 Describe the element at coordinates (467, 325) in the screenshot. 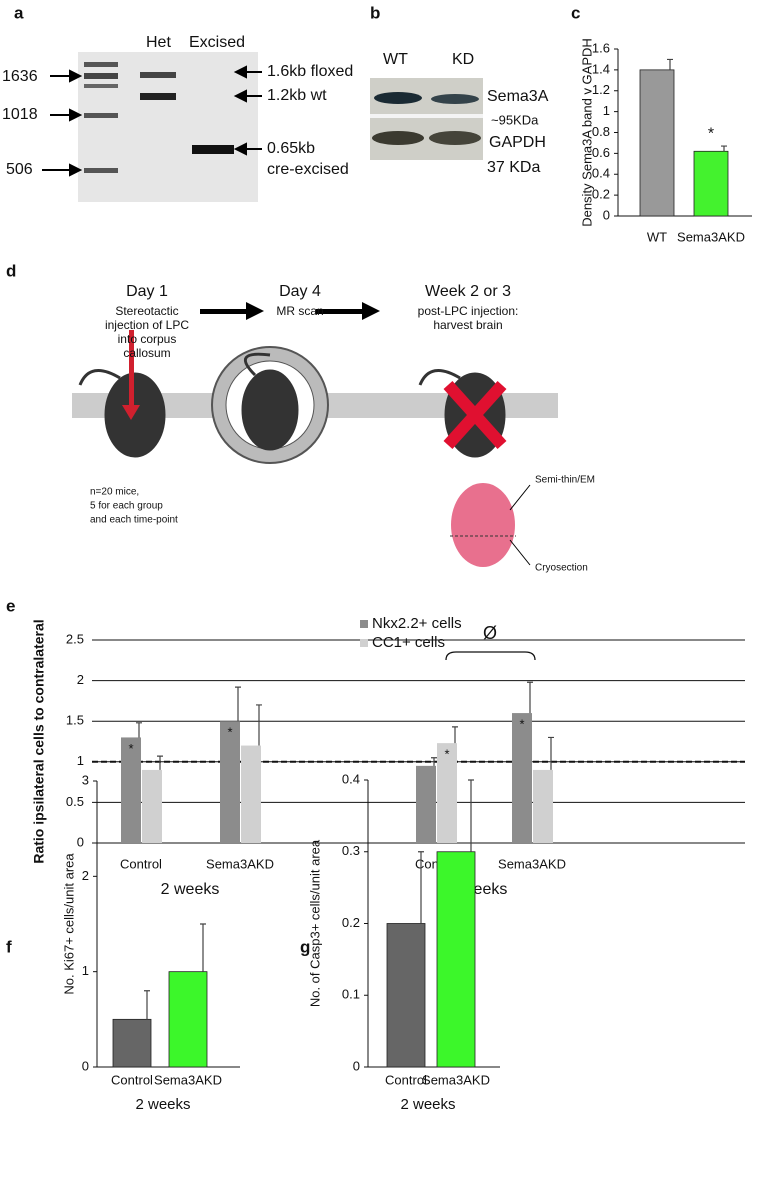

I see `step-text: harvest brain` at that location.